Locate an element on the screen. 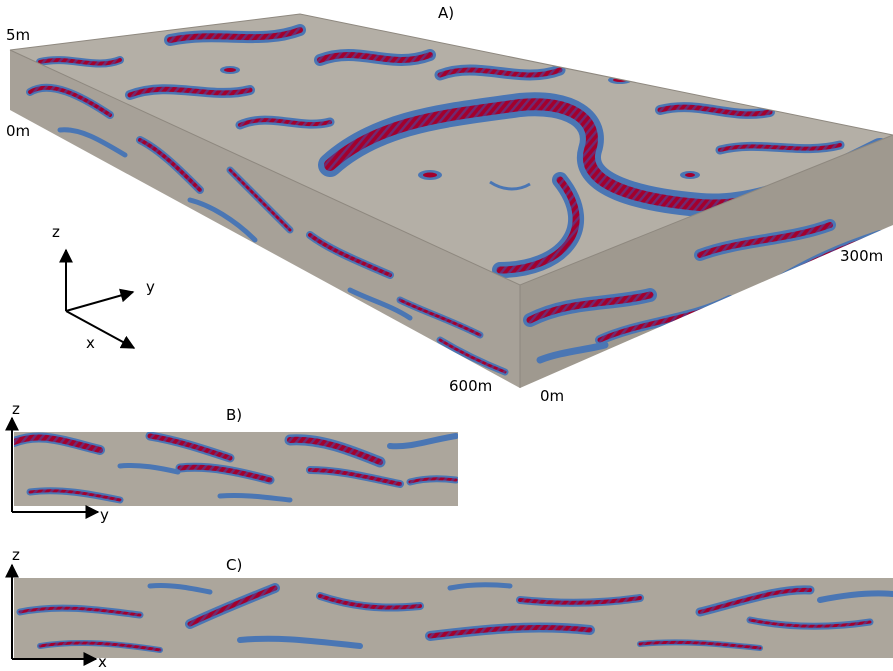 Image resolution: width=893 pixels, height=671 pixels. y-axis-arrow is located at coordinates (100, 300).